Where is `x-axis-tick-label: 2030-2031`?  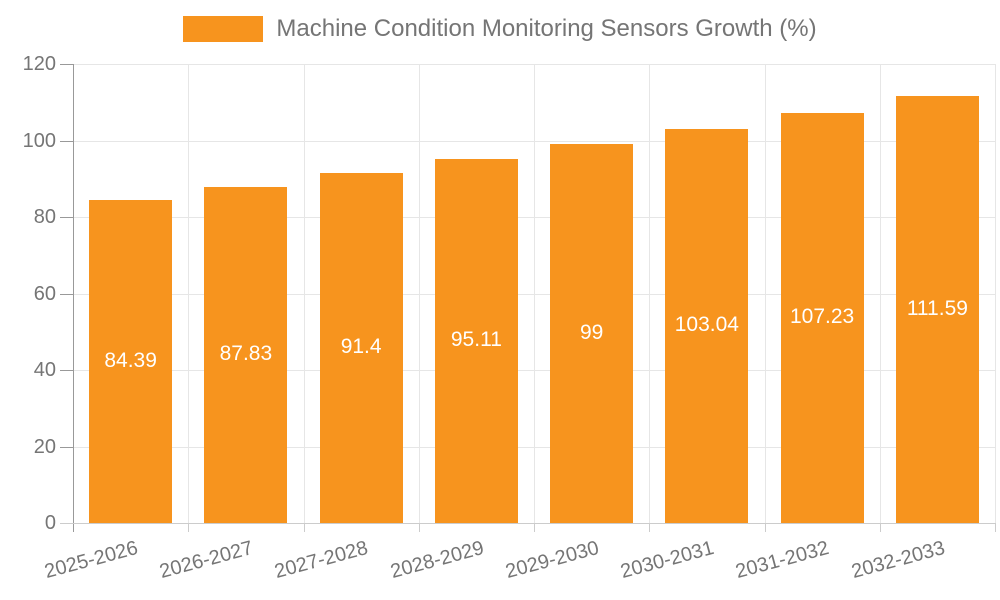 x-axis-tick-label: 2030-2031 is located at coordinates (667, 560).